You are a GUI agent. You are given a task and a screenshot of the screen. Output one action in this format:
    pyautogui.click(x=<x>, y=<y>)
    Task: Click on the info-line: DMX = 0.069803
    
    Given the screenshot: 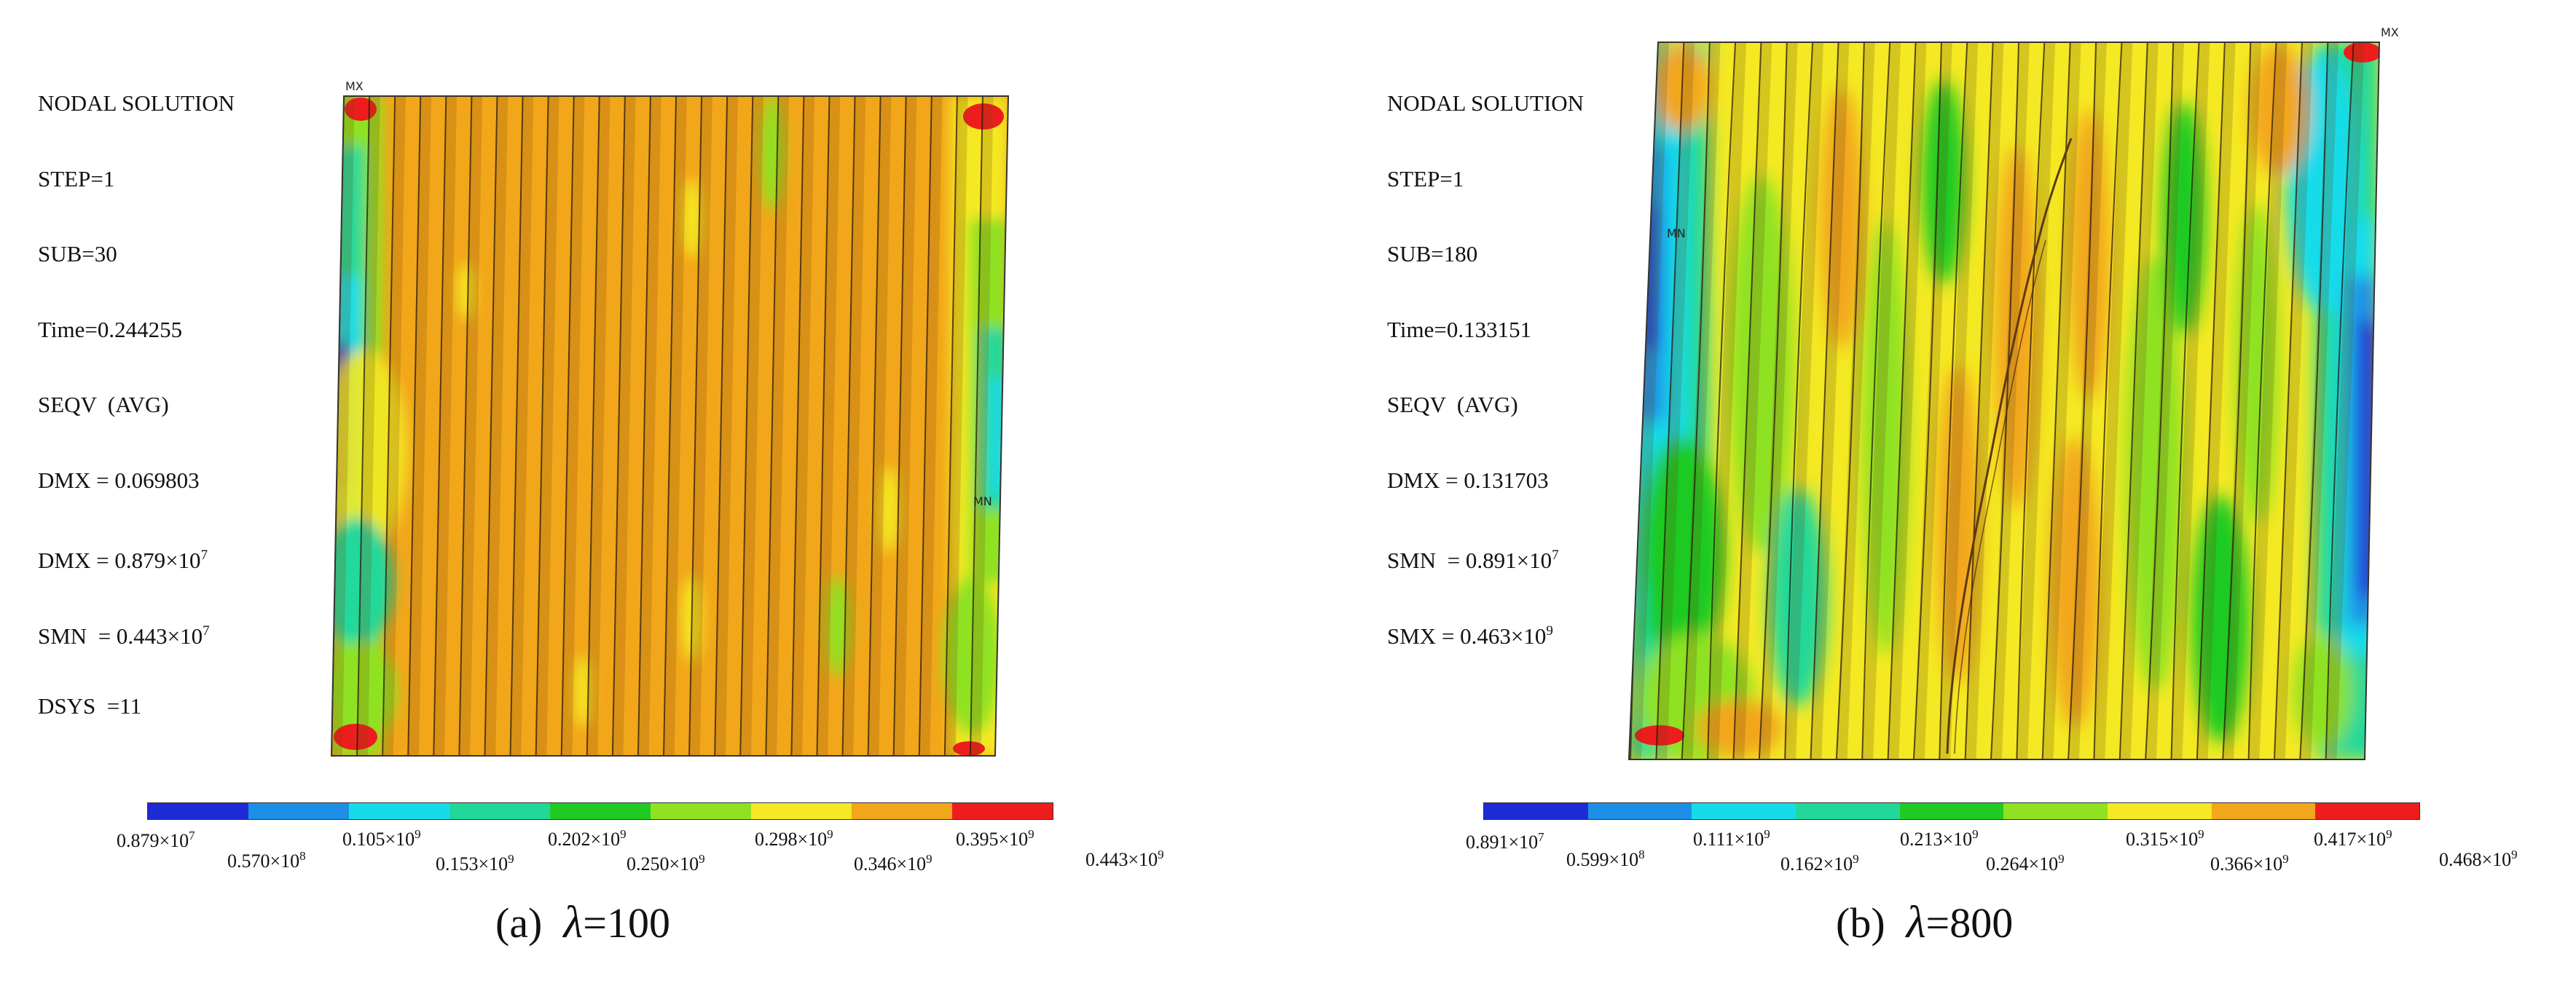 What is the action you would take?
    pyautogui.click(x=119, y=480)
    